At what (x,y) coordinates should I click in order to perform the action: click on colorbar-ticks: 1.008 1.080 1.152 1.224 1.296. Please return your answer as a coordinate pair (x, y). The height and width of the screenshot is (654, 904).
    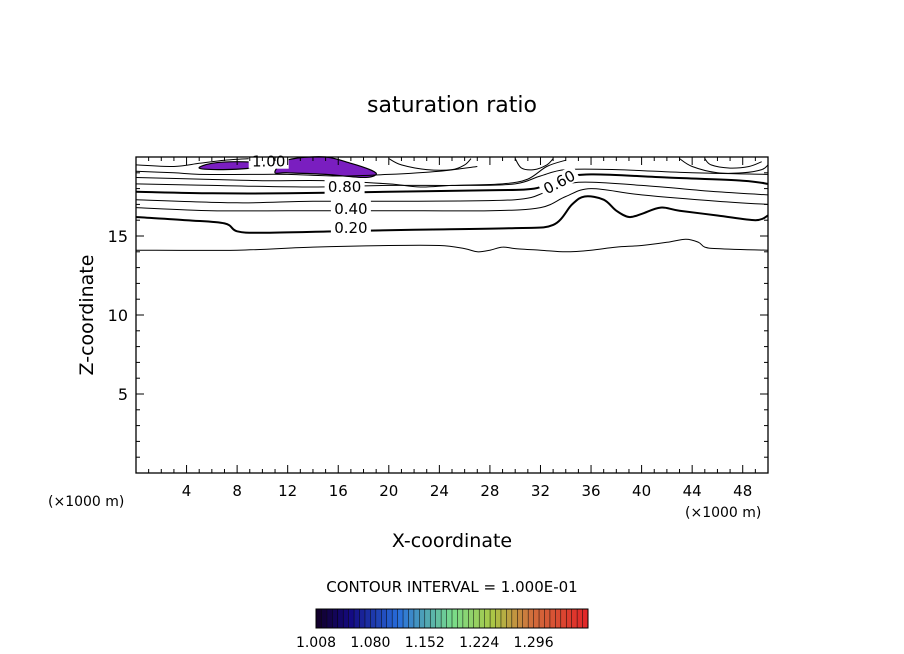
    Looking at the image, I should click on (425, 643).